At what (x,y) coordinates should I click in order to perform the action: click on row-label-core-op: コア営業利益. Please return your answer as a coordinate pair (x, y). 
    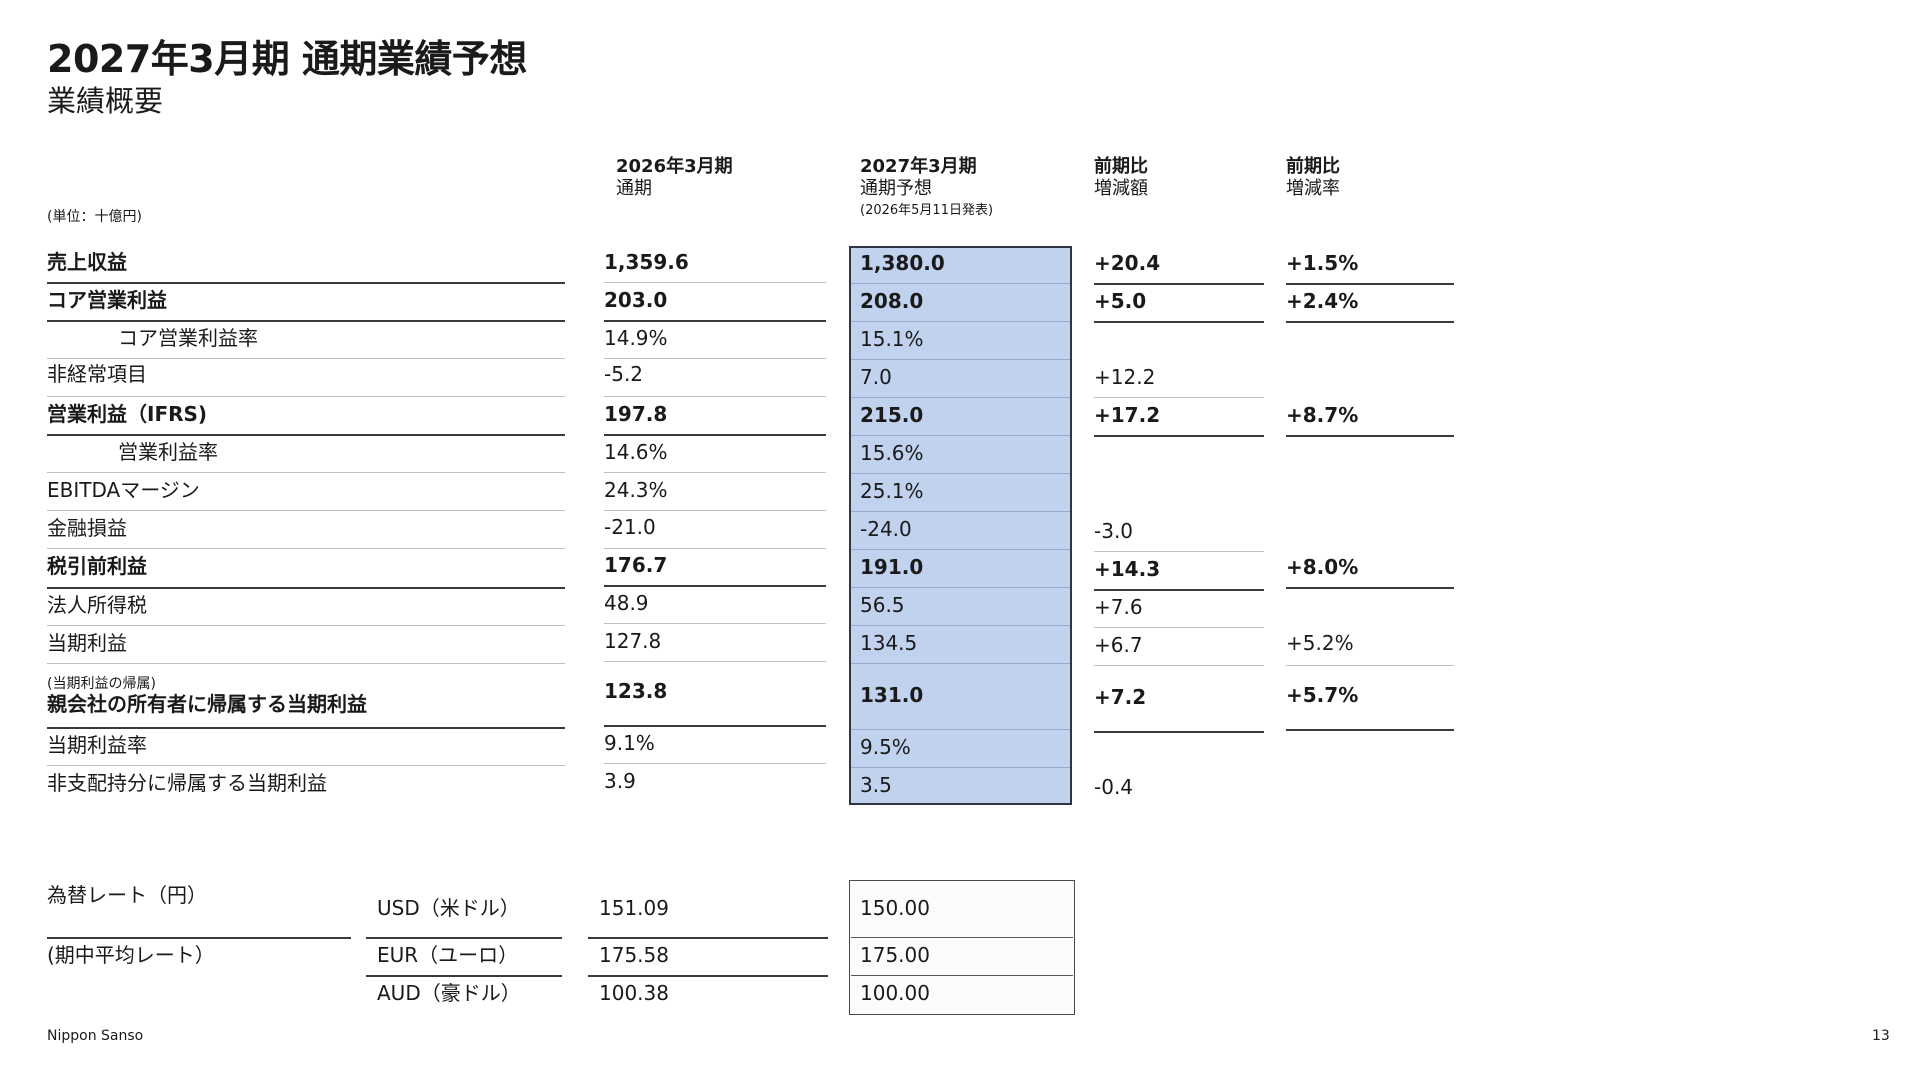
    Looking at the image, I should click on (107, 300).